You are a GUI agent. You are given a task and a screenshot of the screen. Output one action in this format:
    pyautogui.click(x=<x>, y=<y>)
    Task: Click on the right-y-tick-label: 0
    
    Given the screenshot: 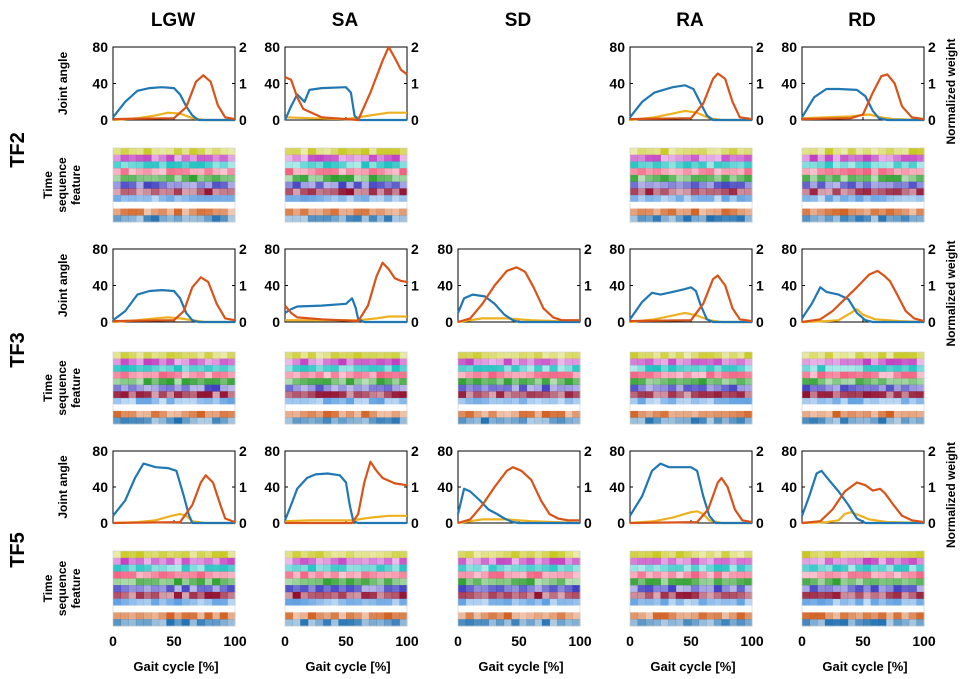 What is the action you would take?
    pyautogui.click(x=415, y=120)
    